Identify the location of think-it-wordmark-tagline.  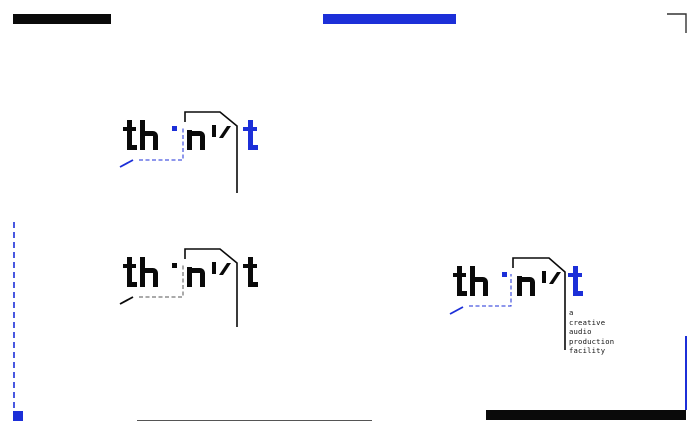
(516, 303).